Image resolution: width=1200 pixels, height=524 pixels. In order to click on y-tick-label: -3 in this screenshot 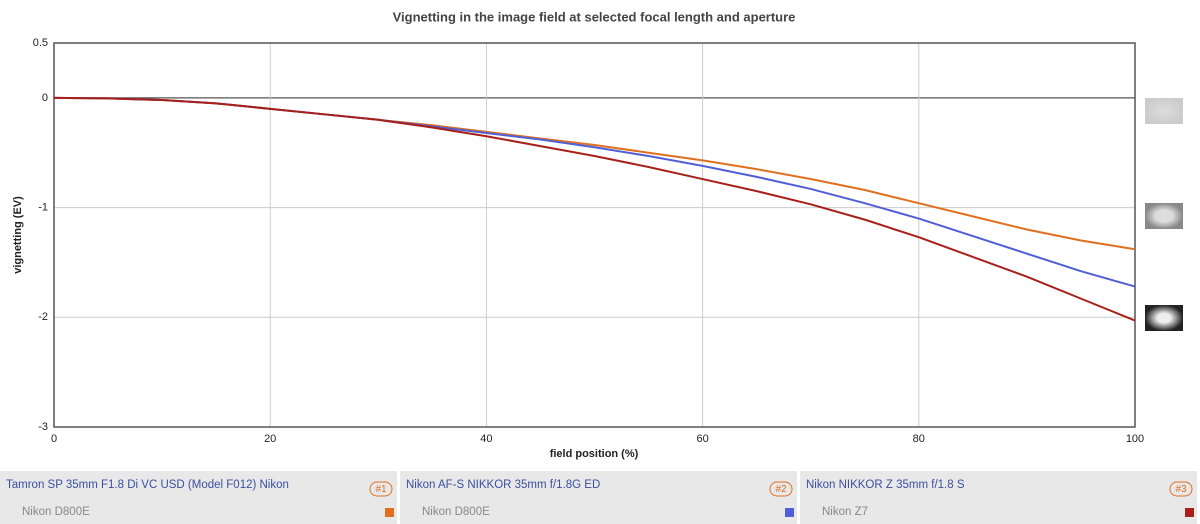, I will do `click(43, 427)`.